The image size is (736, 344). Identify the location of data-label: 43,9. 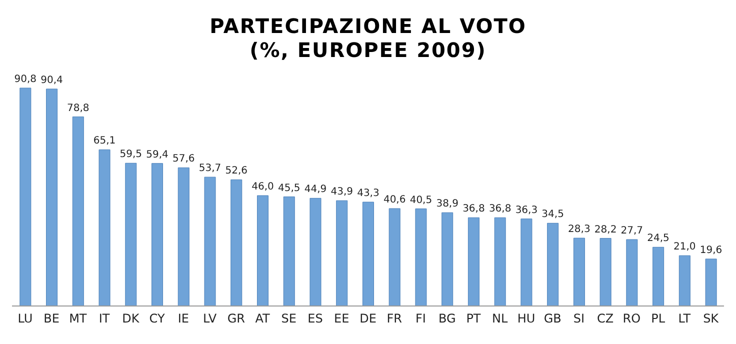
(341, 192).